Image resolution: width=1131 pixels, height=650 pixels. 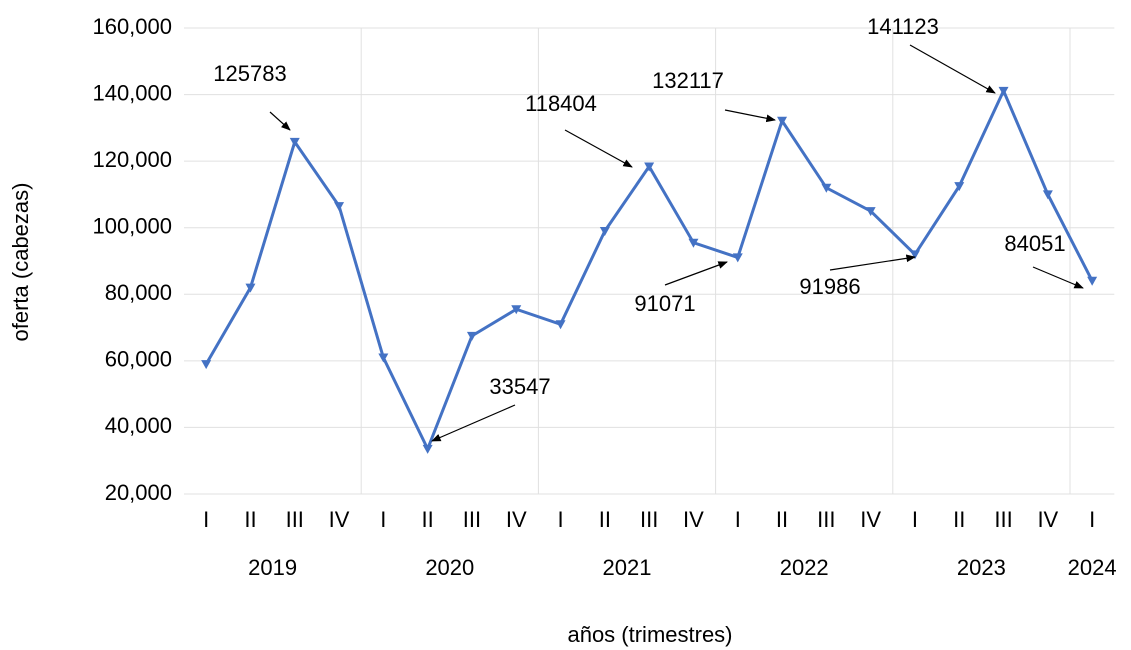 What do you see at coordinates (519, 386) in the screenshot?
I see `annotation-label: 33547` at bounding box center [519, 386].